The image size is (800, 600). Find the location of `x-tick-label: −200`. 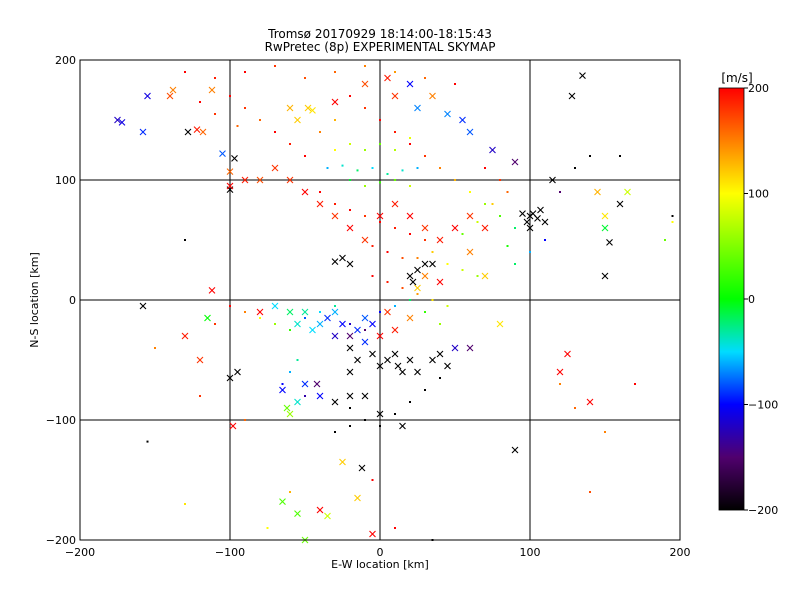

x-tick-label: −200 is located at coordinates (80, 552).